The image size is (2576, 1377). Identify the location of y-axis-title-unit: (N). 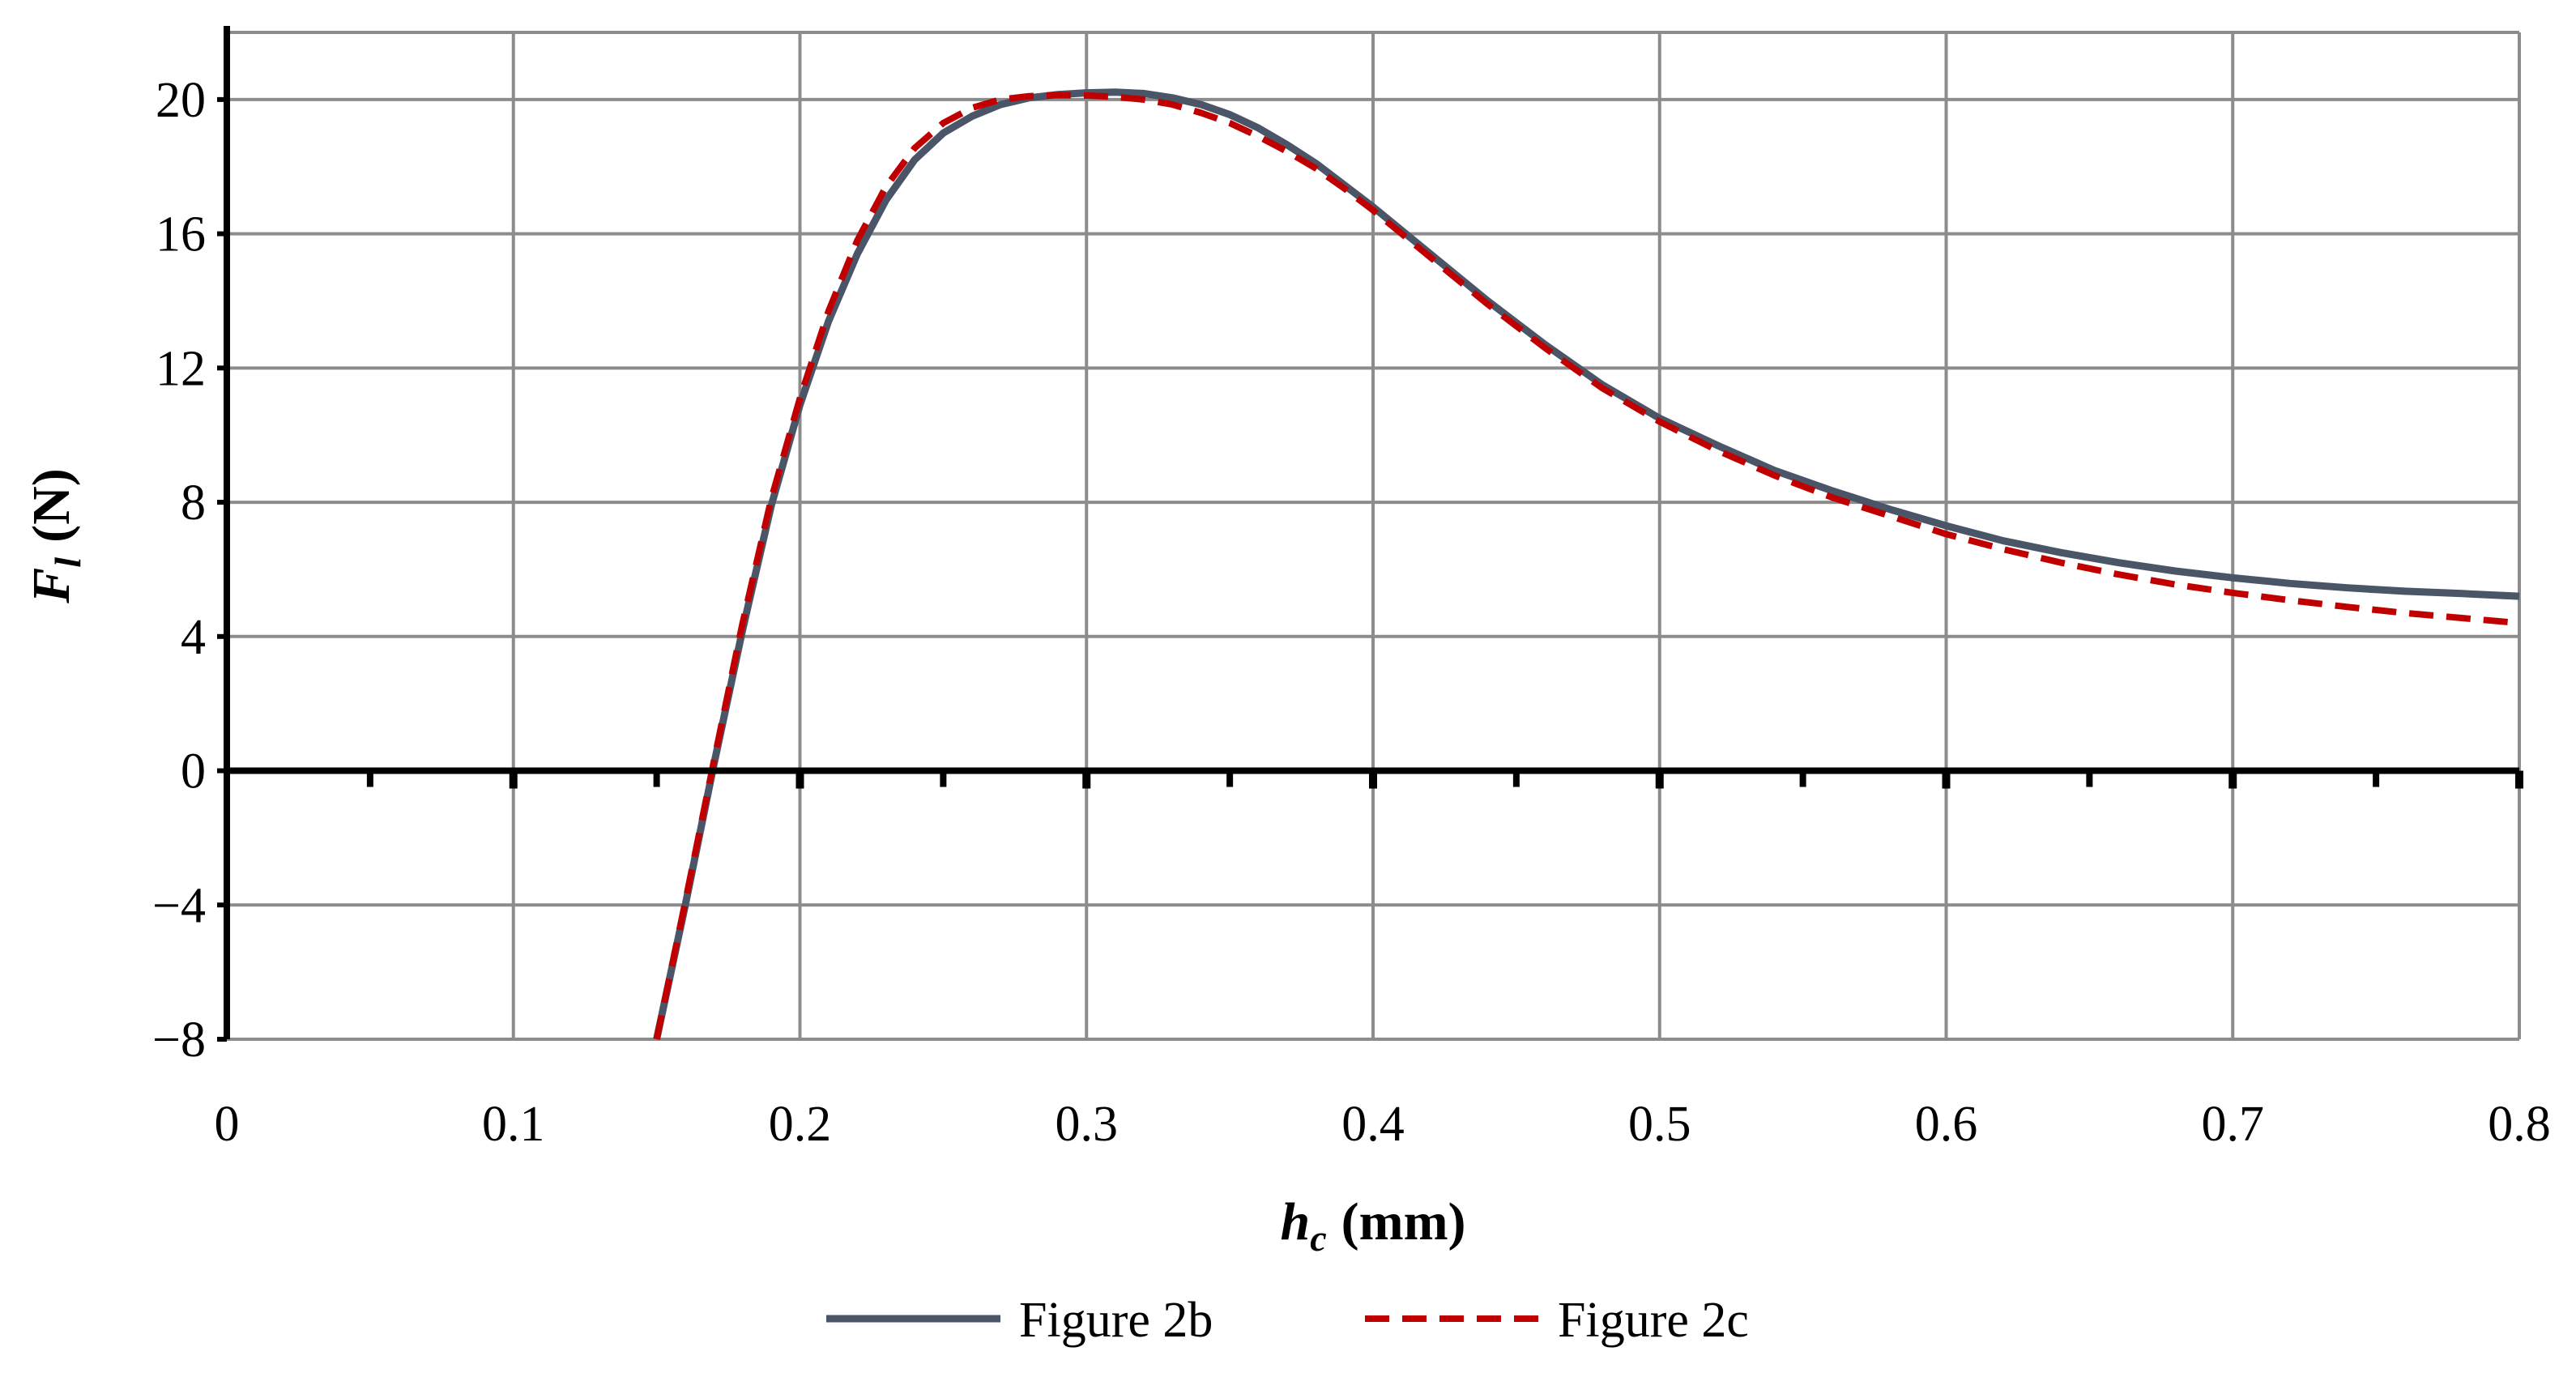
(51, 505).